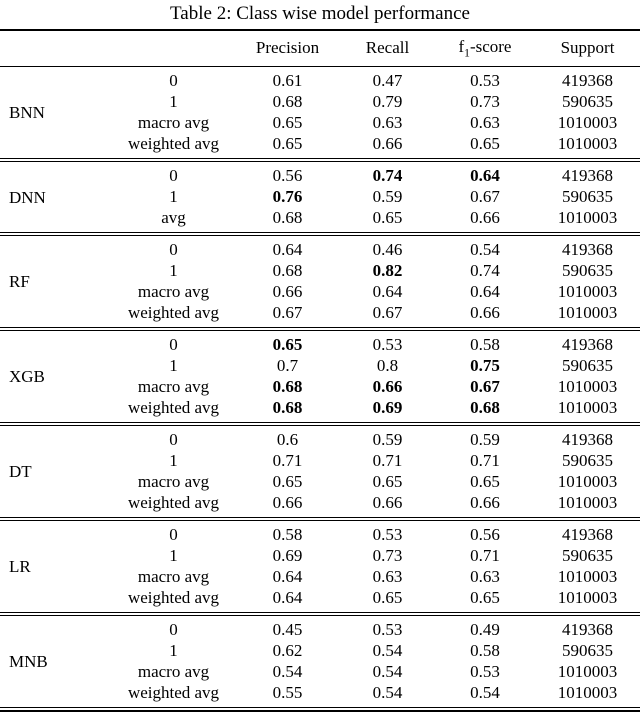 The width and height of the screenshot is (640, 720). What do you see at coordinates (287, 672) in the screenshot?
I see `precision-value: 0.54` at bounding box center [287, 672].